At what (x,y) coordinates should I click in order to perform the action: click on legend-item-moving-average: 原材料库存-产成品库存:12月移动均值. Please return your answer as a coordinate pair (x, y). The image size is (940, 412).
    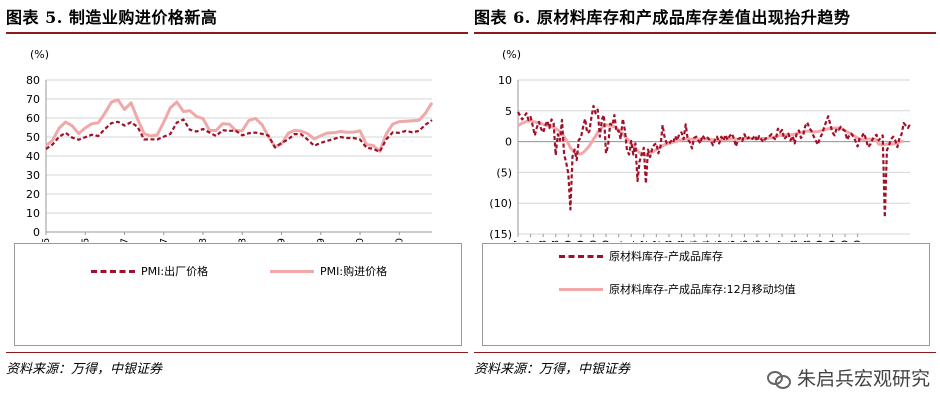
    Looking at the image, I should click on (677, 289).